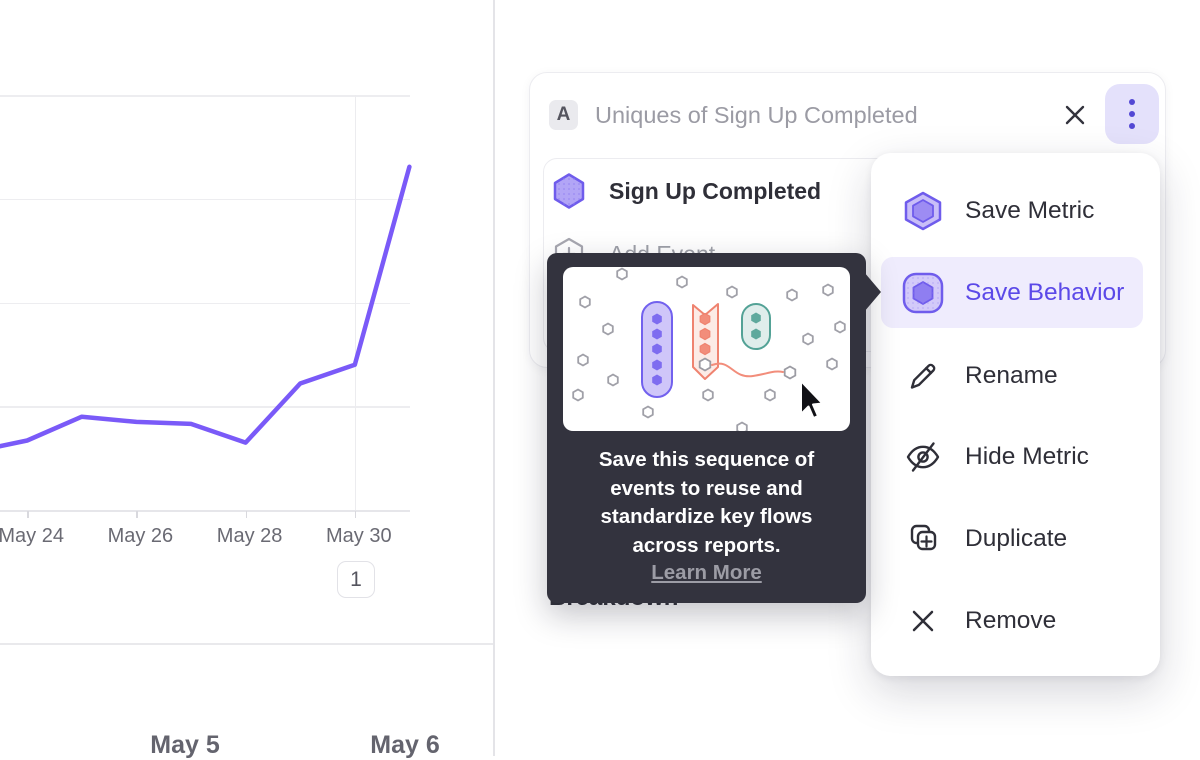 The width and height of the screenshot is (1200, 760). I want to click on x-axis-line, so click(205, 511).